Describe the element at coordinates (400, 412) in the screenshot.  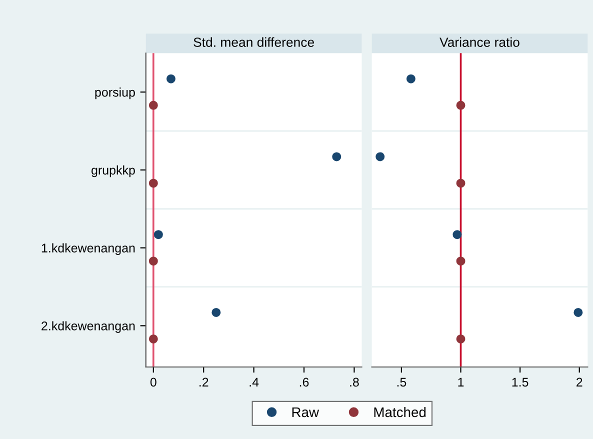
I see `legend-label: Matched` at that location.